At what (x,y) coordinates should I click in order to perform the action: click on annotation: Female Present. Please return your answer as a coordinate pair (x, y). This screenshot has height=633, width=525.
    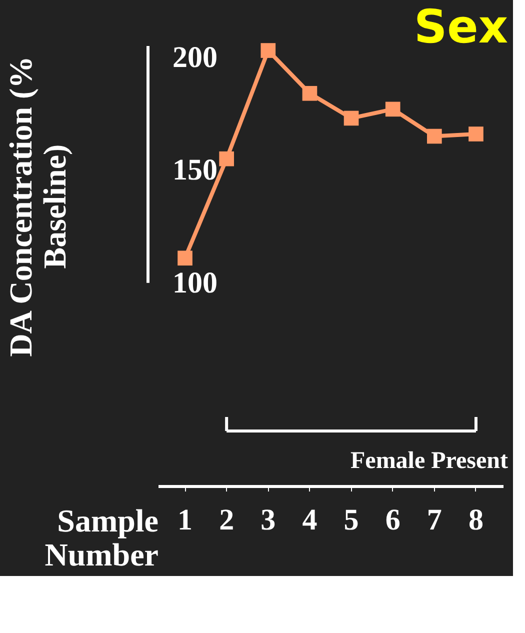
    Looking at the image, I should click on (429, 461).